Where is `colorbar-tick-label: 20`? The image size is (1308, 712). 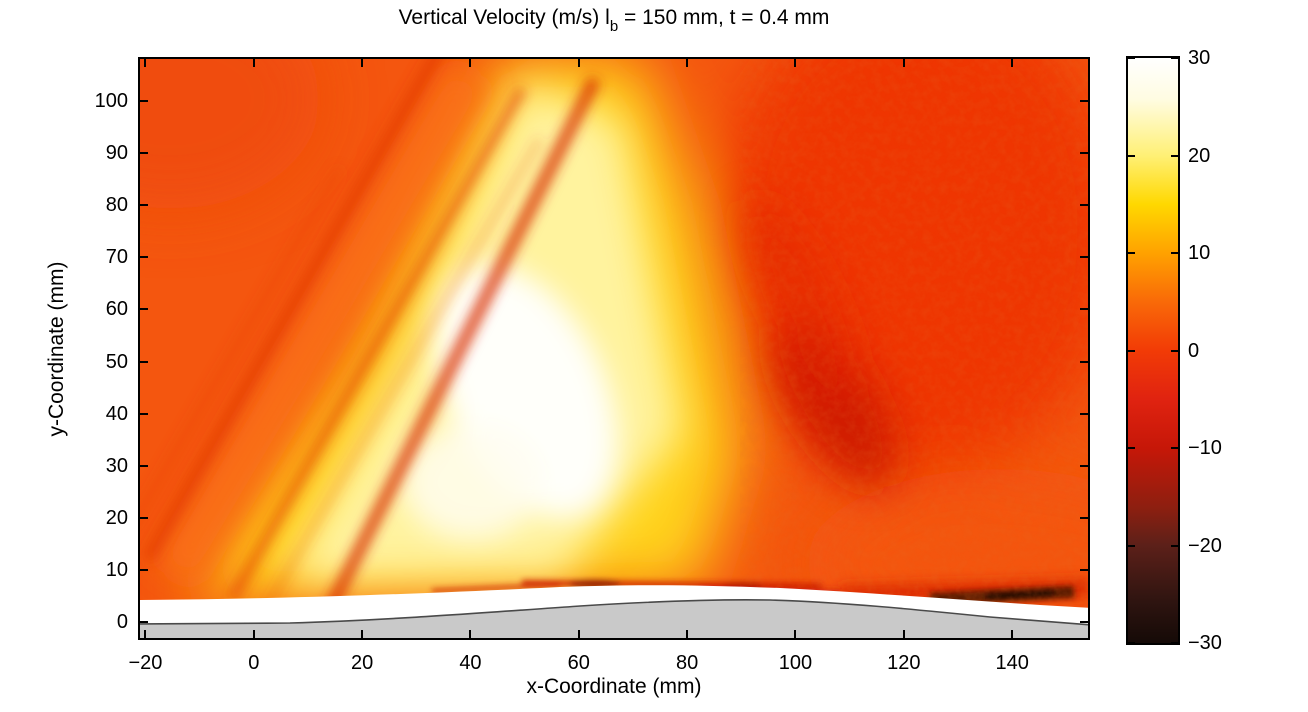
colorbar-tick-label: 20 is located at coordinates (1199, 155).